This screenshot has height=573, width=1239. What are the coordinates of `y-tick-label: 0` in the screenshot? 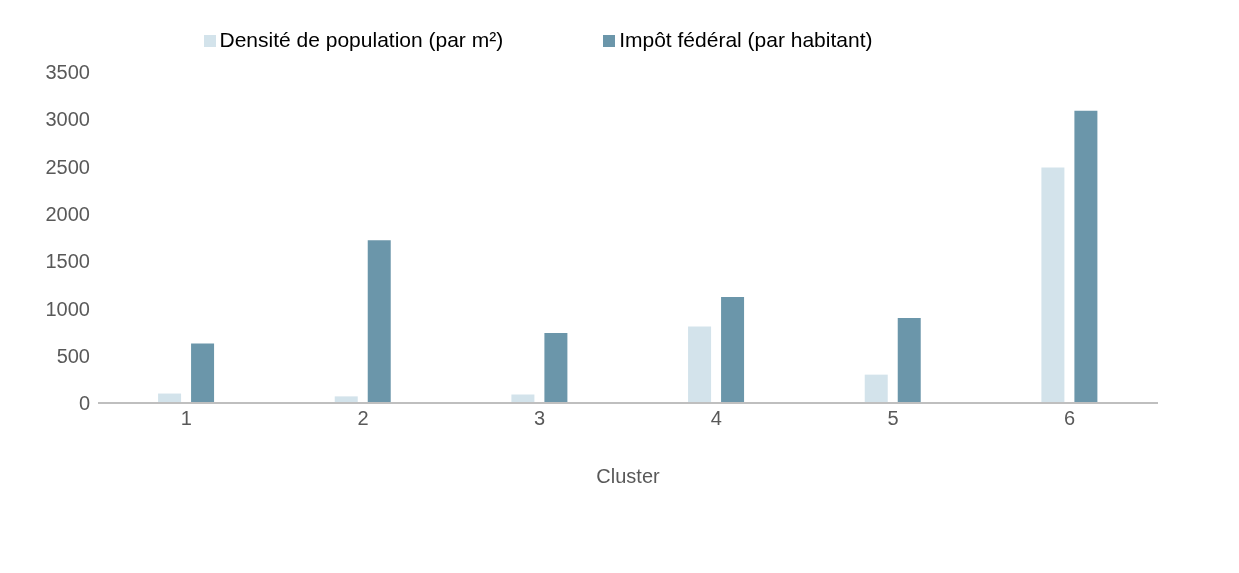 It's located at (84, 403).